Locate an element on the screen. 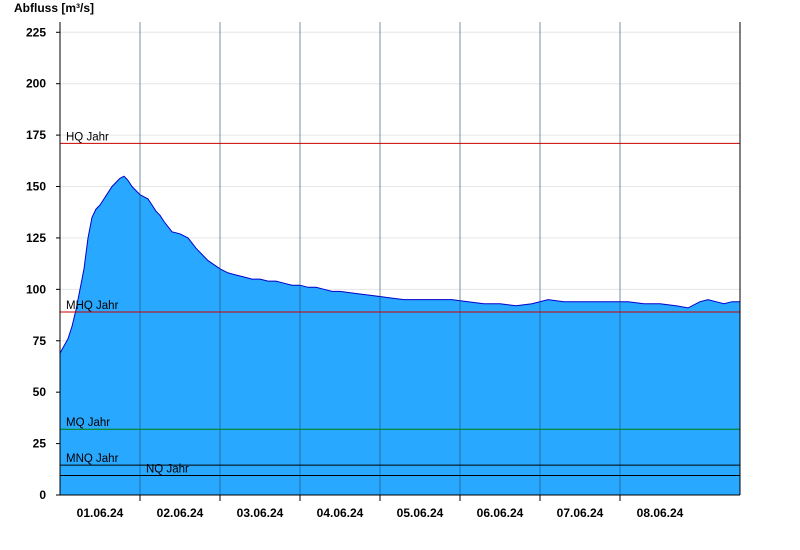 Image resolution: width=800 pixels, height=550 pixels. ref-label-3: MNQ Jahr is located at coordinates (92, 459).